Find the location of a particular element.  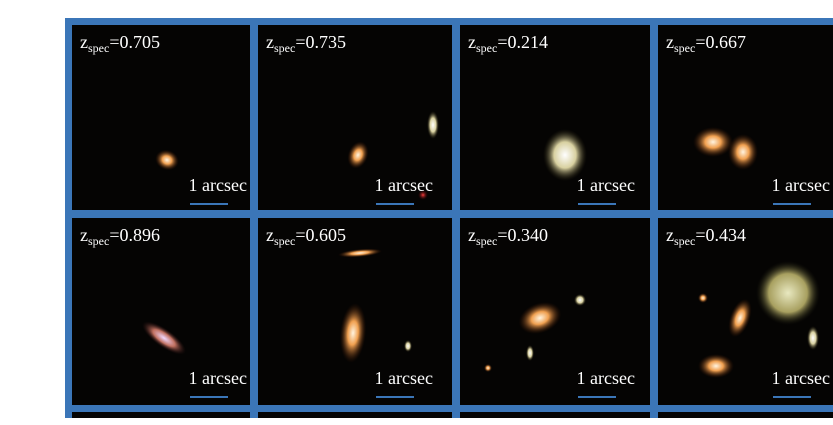

image-panel: zspec=0.340 1 arcsec is located at coordinates (555, 311).